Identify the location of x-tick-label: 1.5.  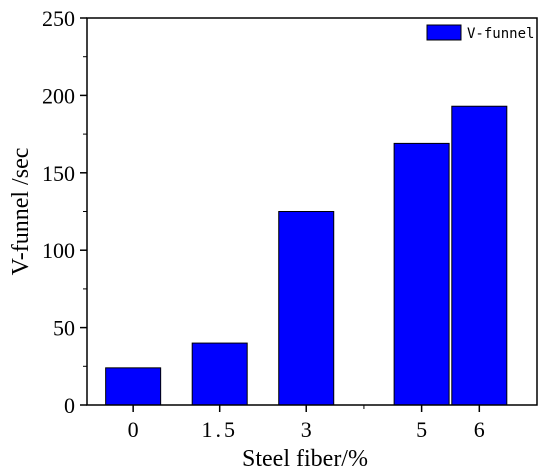
(219, 429).